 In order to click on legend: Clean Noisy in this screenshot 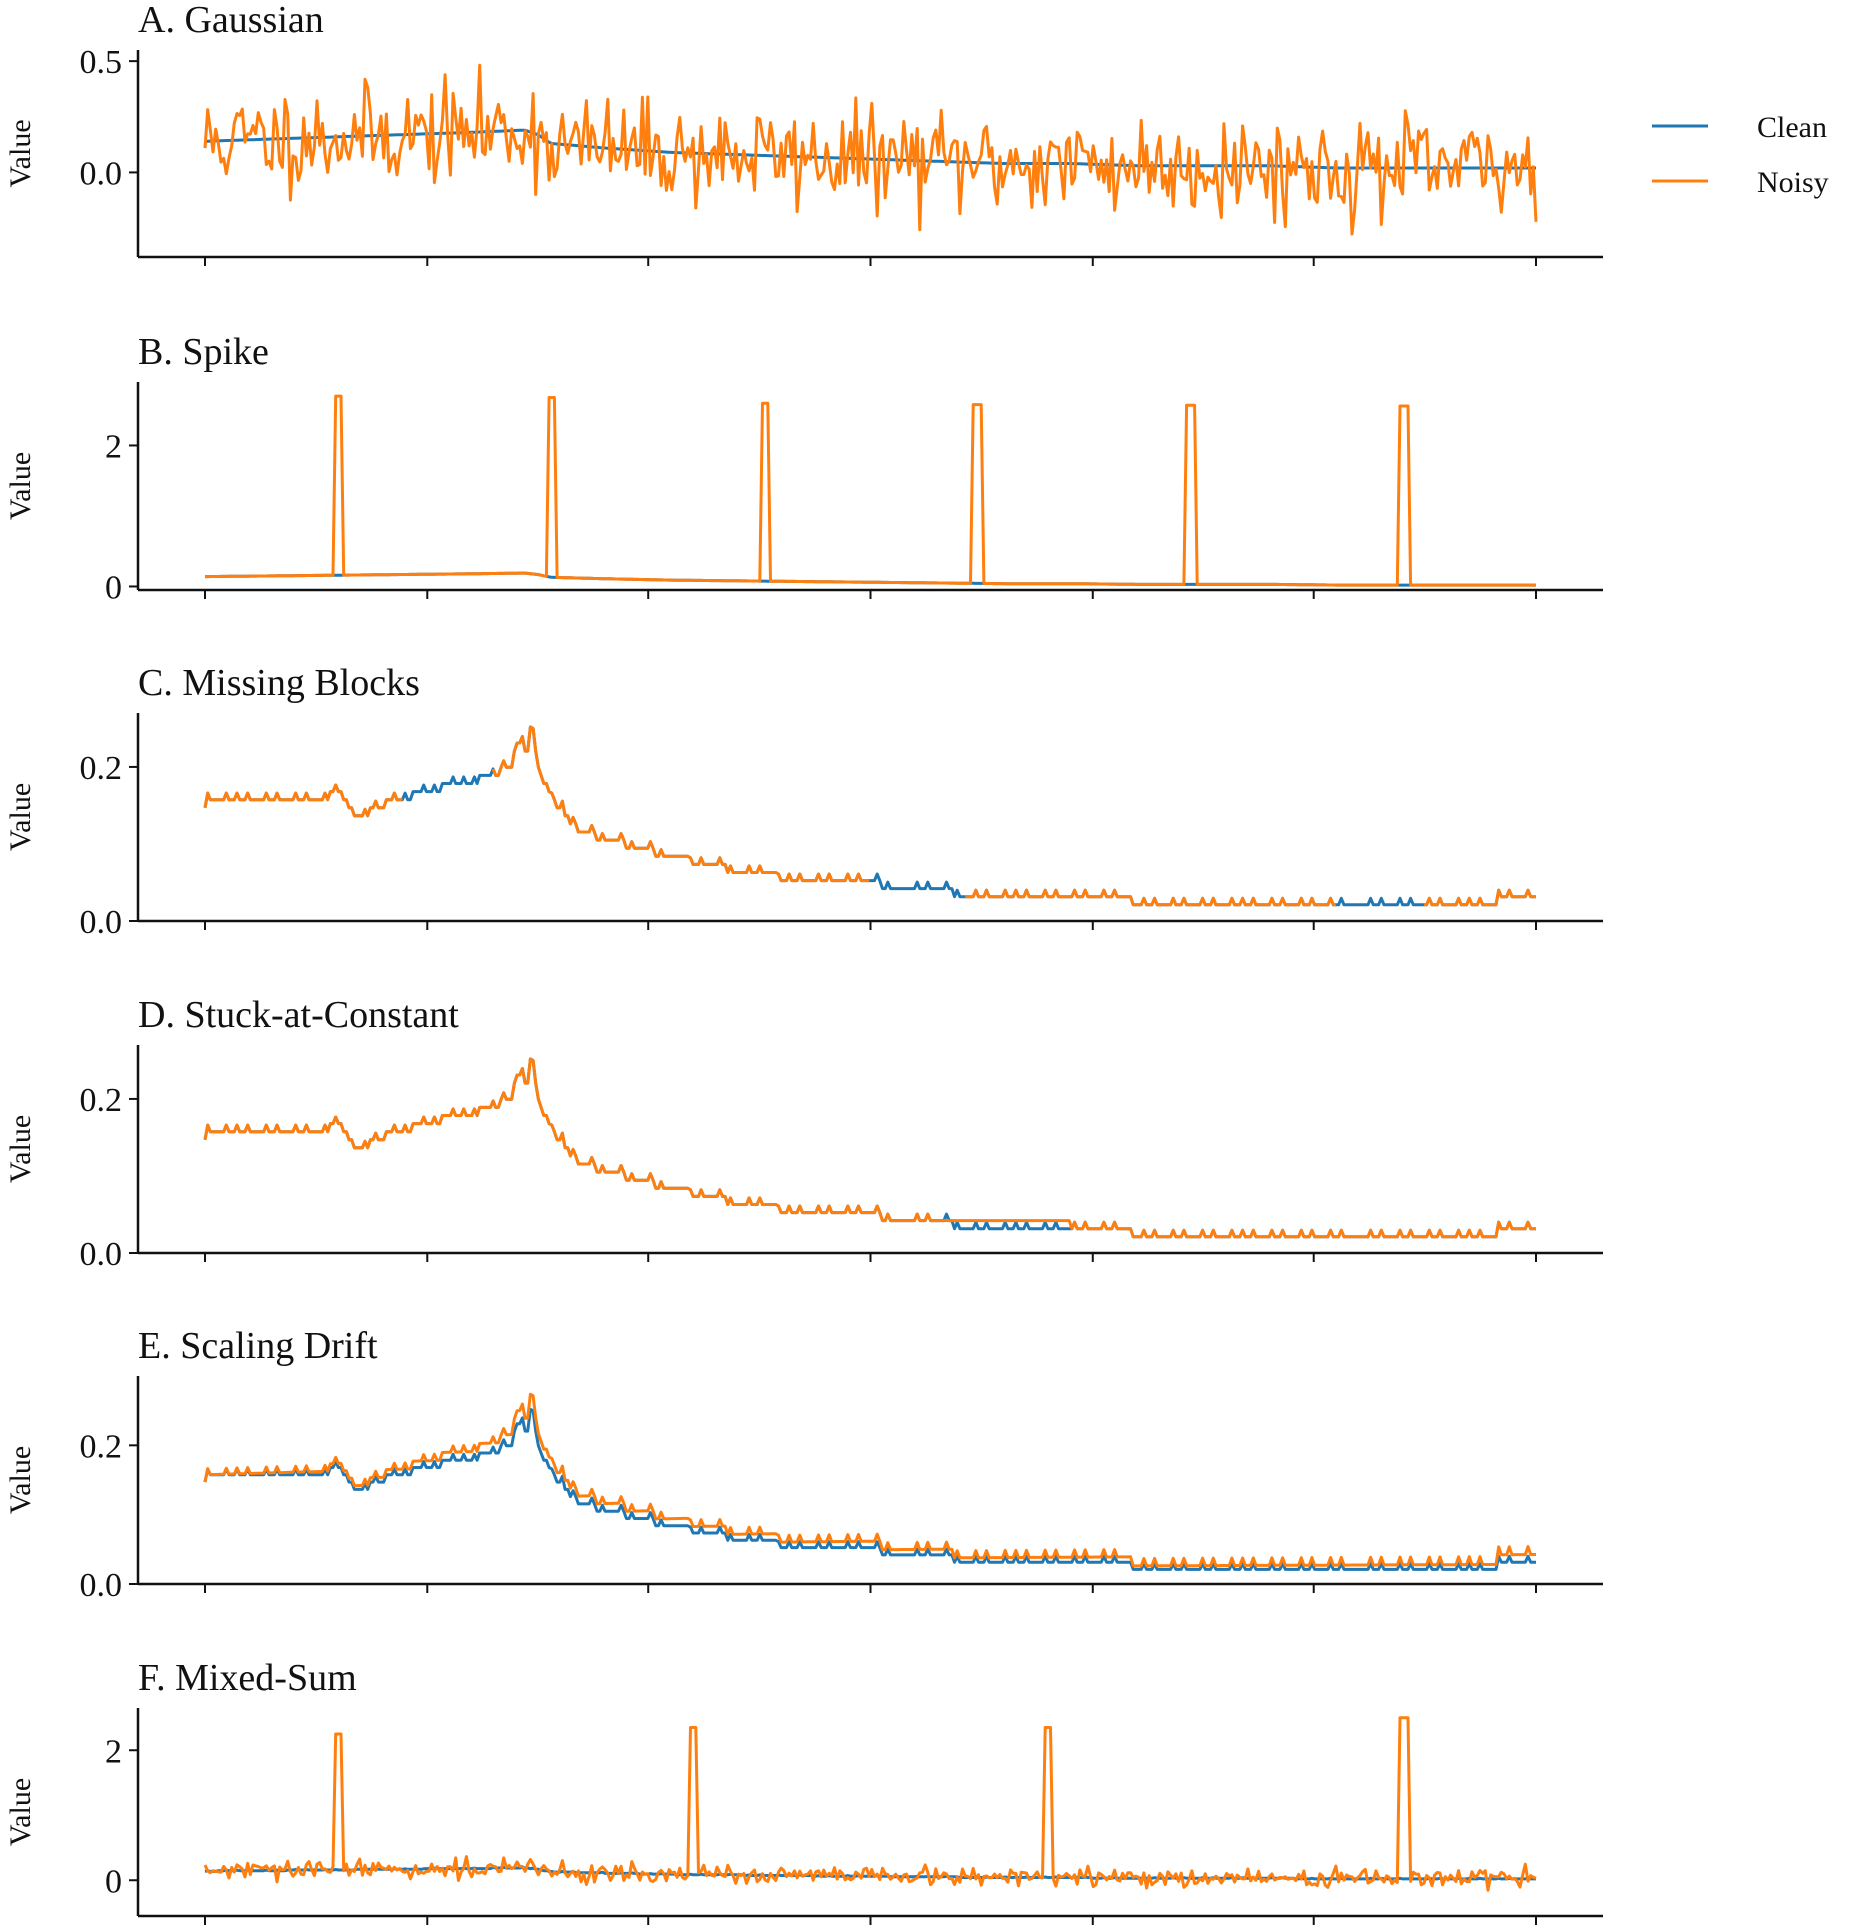, I will do `click(1740, 155)`.